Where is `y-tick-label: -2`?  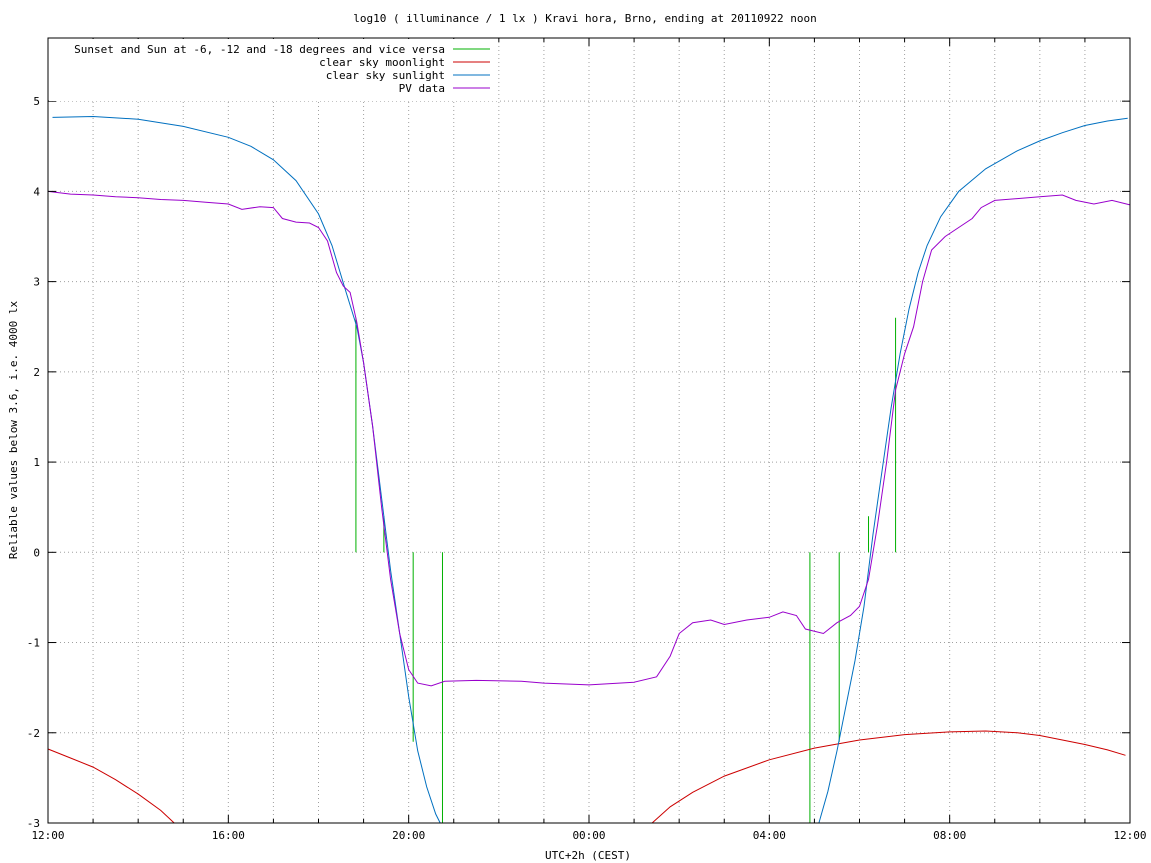 y-tick-label: -2 is located at coordinates (33, 733).